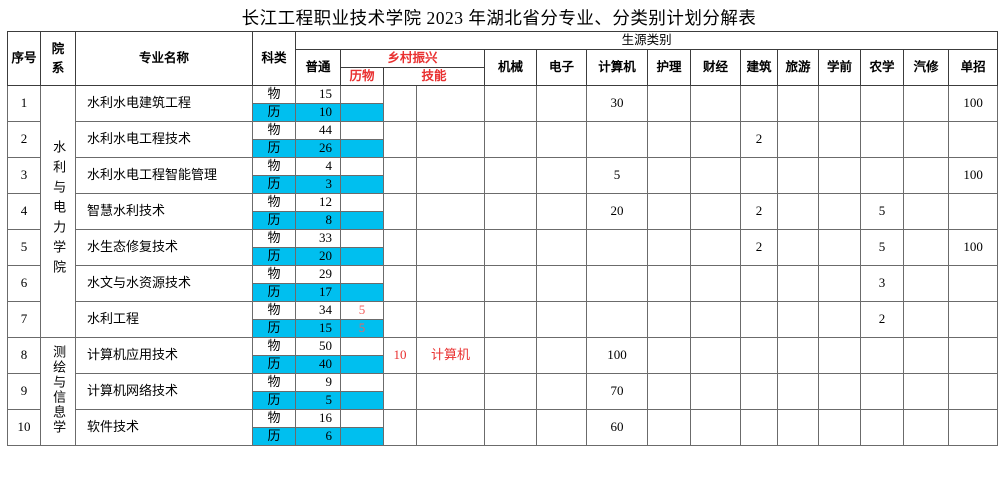 This screenshot has height=487, width=998. What do you see at coordinates (24, 211) in the screenshot?
I see `row-number: 4` at bounding box center [24, 211].